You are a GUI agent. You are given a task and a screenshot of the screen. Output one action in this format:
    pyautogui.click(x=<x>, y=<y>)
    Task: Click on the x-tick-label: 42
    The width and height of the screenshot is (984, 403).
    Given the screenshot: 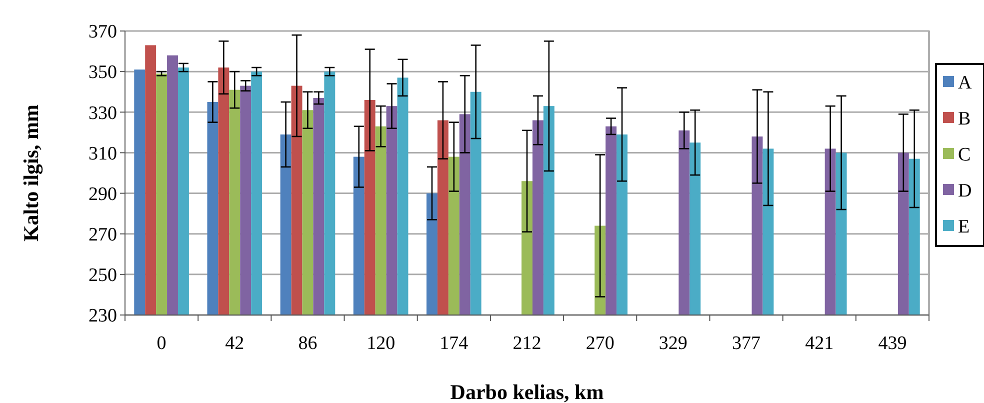 What is the action you would take?
    pyautogui.click(x=234, y=343)
    